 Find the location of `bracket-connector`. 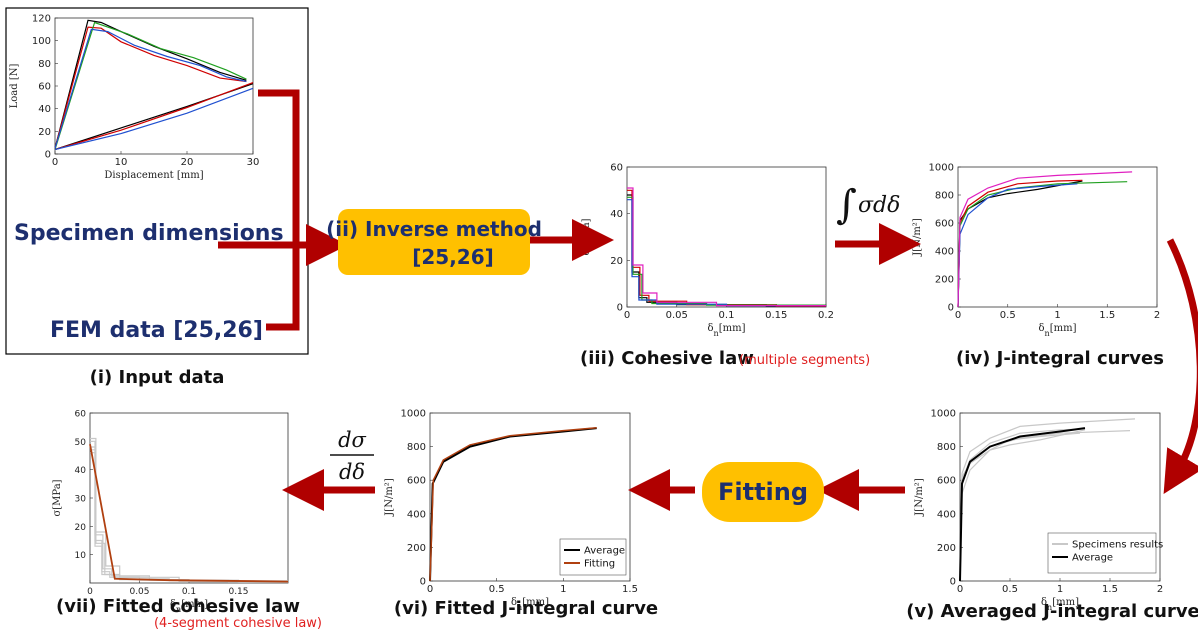

bracket-connector is located at coordinates (279, 210).